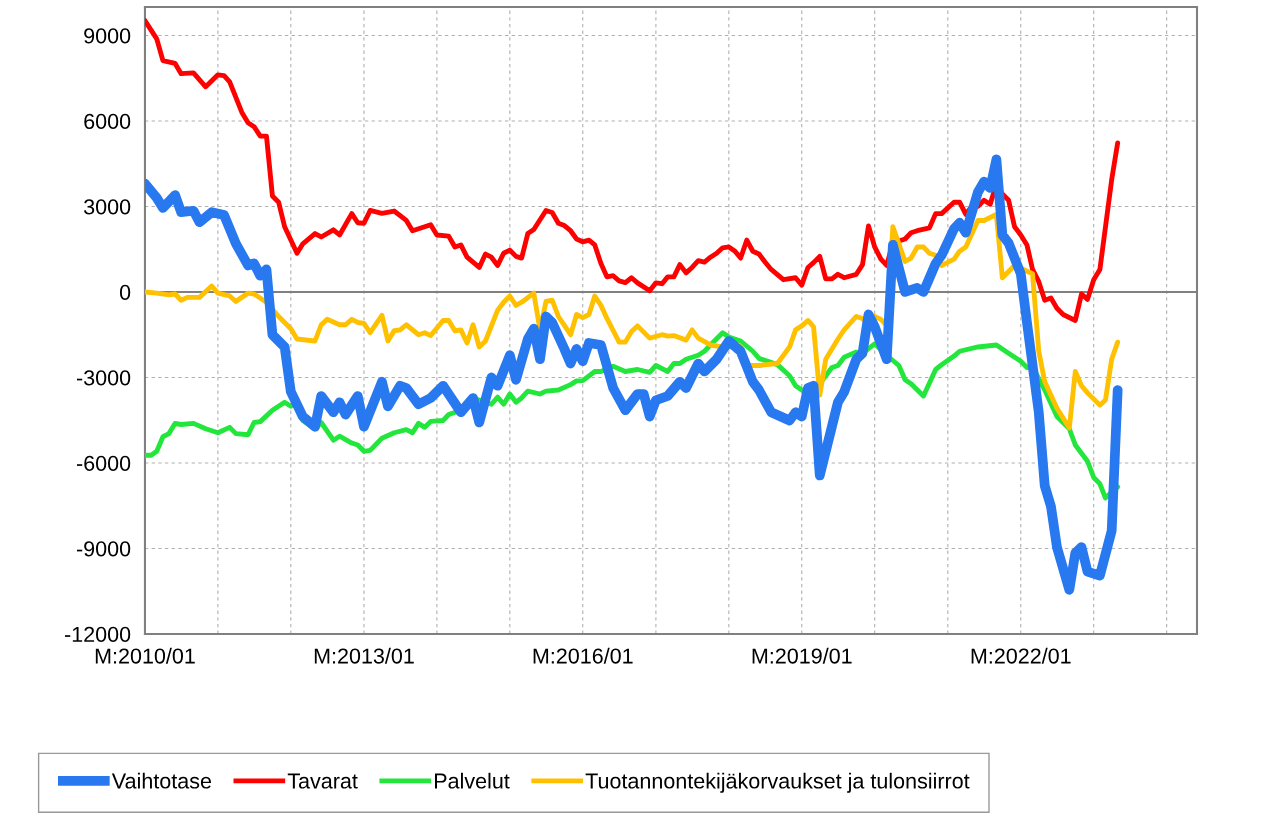  What do you see at coordinates (322, 781) in the screenshot?
I see `legend-label: Tavarat` at bounding box center [322, 781].